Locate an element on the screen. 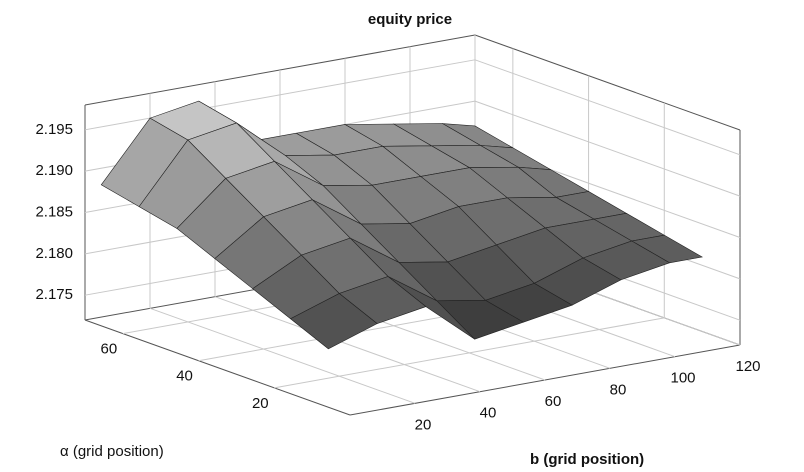 This screenshot has height=472, width=804. y-tick-label: 20 is located at coordinates (260, 403).